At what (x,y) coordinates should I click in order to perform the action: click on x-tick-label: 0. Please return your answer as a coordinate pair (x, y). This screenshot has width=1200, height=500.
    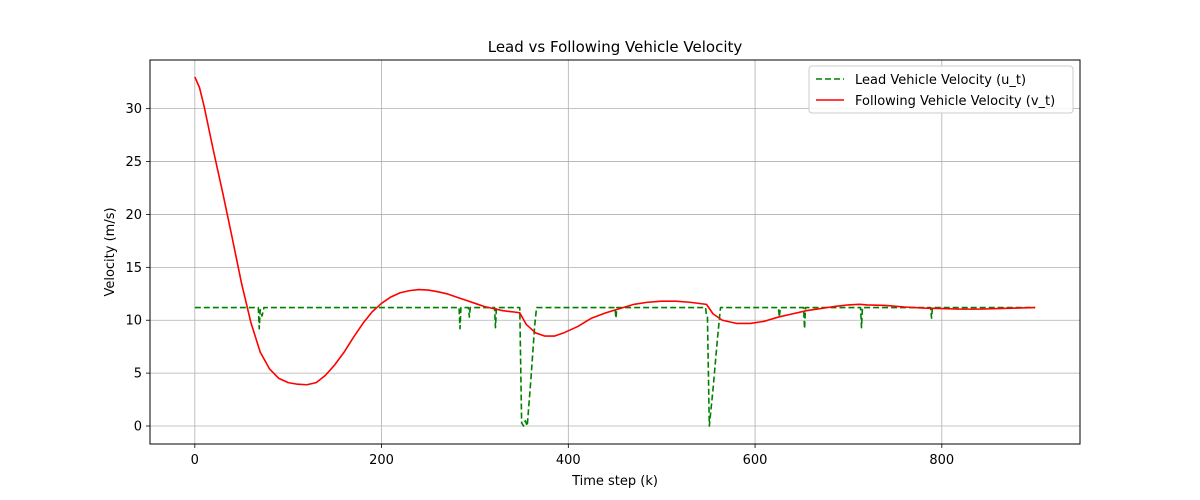
    Looking at the image, I should click on (195, 460).